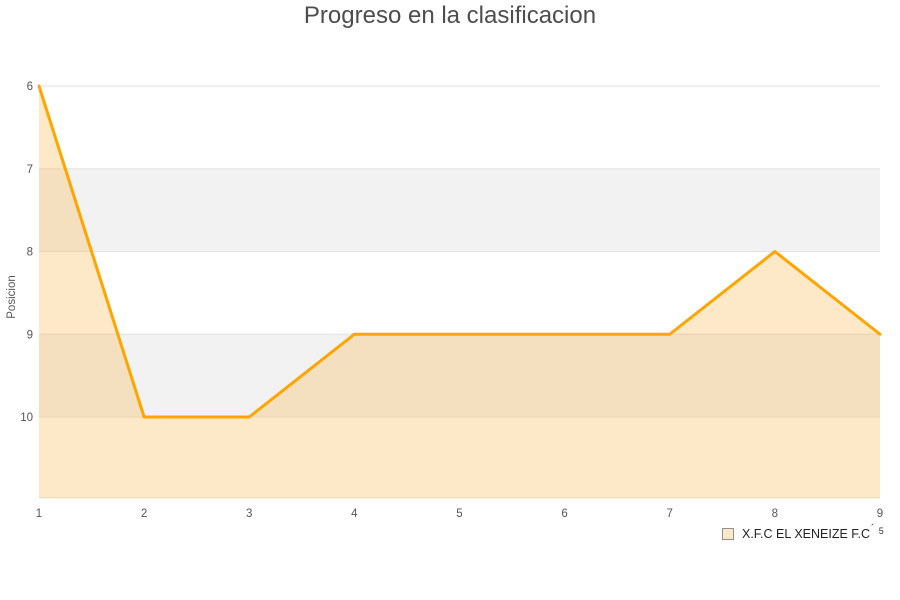  Describe the element at coordinates (459, 514) in the screenshot. I see `x-tick-label: 5` at that location.